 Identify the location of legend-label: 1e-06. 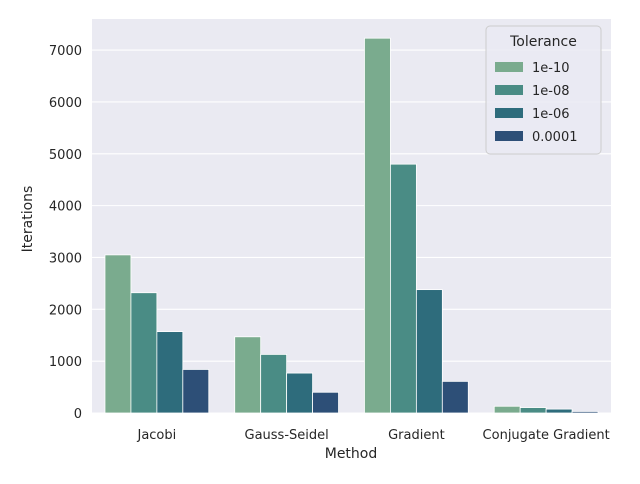
(551, 114).